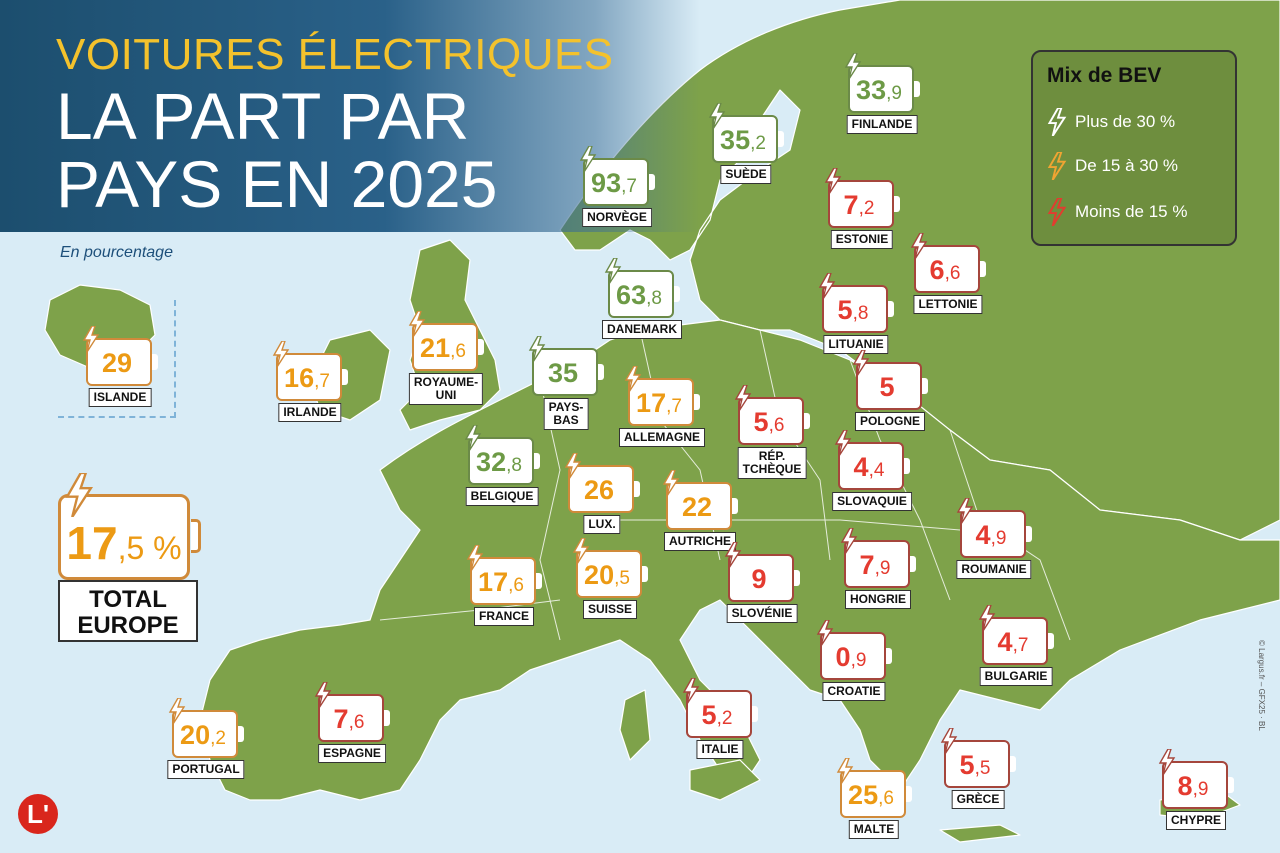 This screenshot has height=853, width=1280. I want to click on battery-marker: 5, so click(890, 380).